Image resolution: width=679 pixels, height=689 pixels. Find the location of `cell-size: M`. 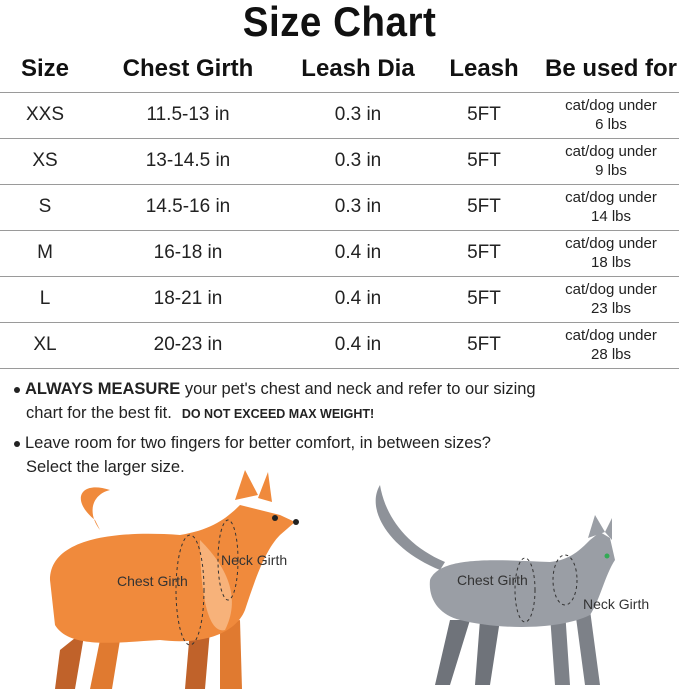

cell-size: M is located at coordinates (45, 252).